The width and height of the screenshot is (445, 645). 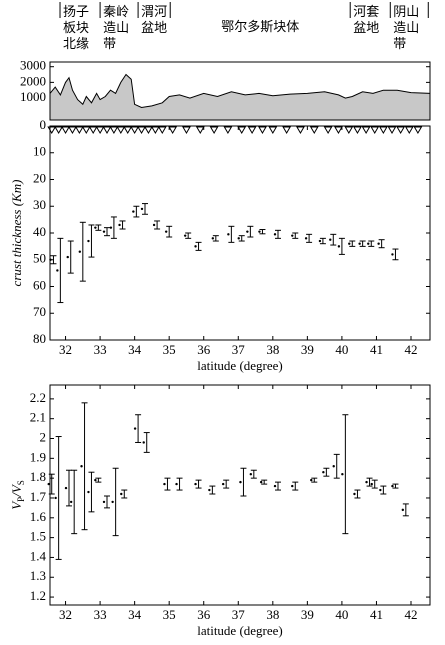 I want to click on x-tick-label: 41, so click(x=376, y=349).